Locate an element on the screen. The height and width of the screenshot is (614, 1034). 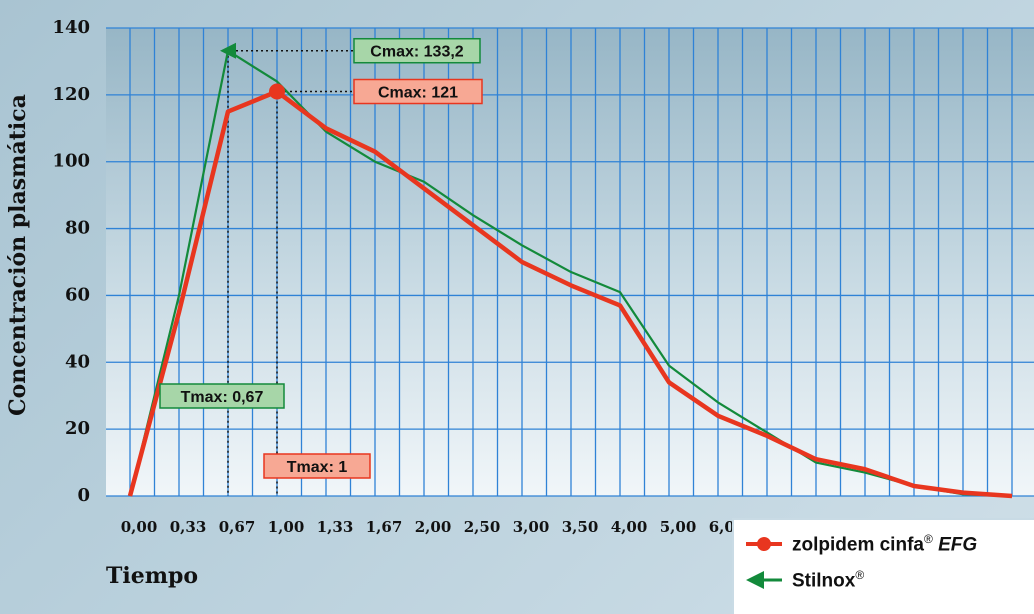
tmax-label-zolpidem-box is located at coordinates (317, 466).